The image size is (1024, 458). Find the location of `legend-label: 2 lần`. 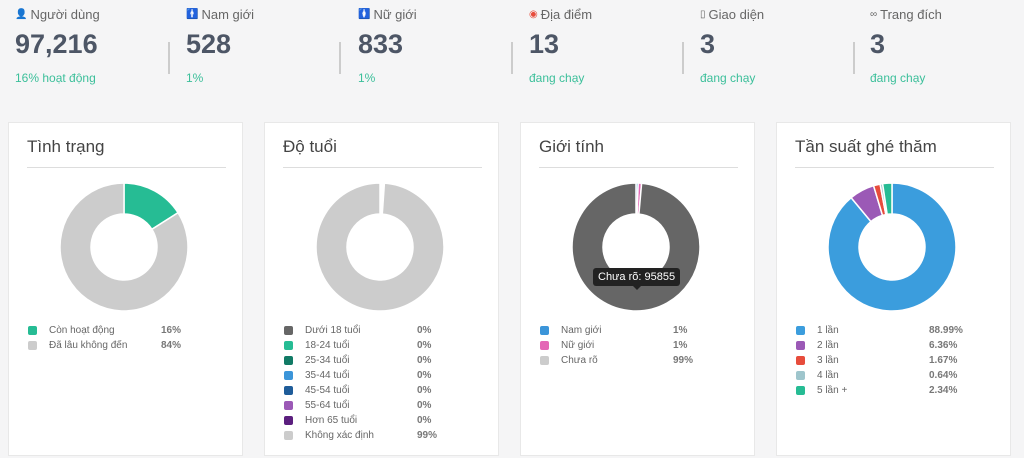

legend-label: 2 lần is located at coordinates (828, 345).